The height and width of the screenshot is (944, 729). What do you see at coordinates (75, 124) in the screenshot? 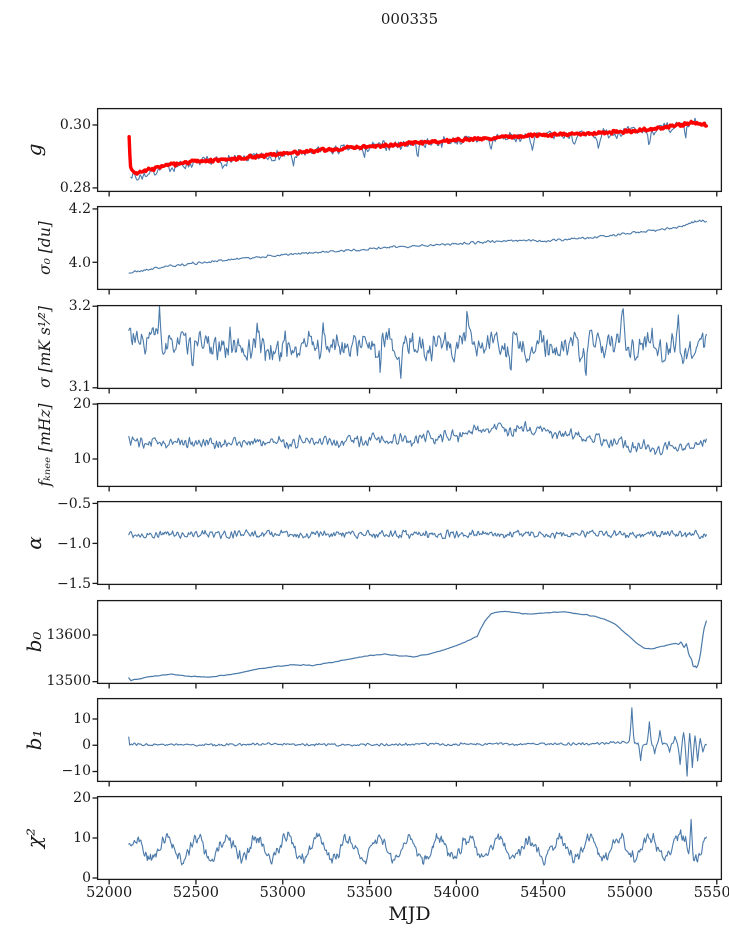
I see `y-tick-label: 0.30` at bounding box center [75, 124].